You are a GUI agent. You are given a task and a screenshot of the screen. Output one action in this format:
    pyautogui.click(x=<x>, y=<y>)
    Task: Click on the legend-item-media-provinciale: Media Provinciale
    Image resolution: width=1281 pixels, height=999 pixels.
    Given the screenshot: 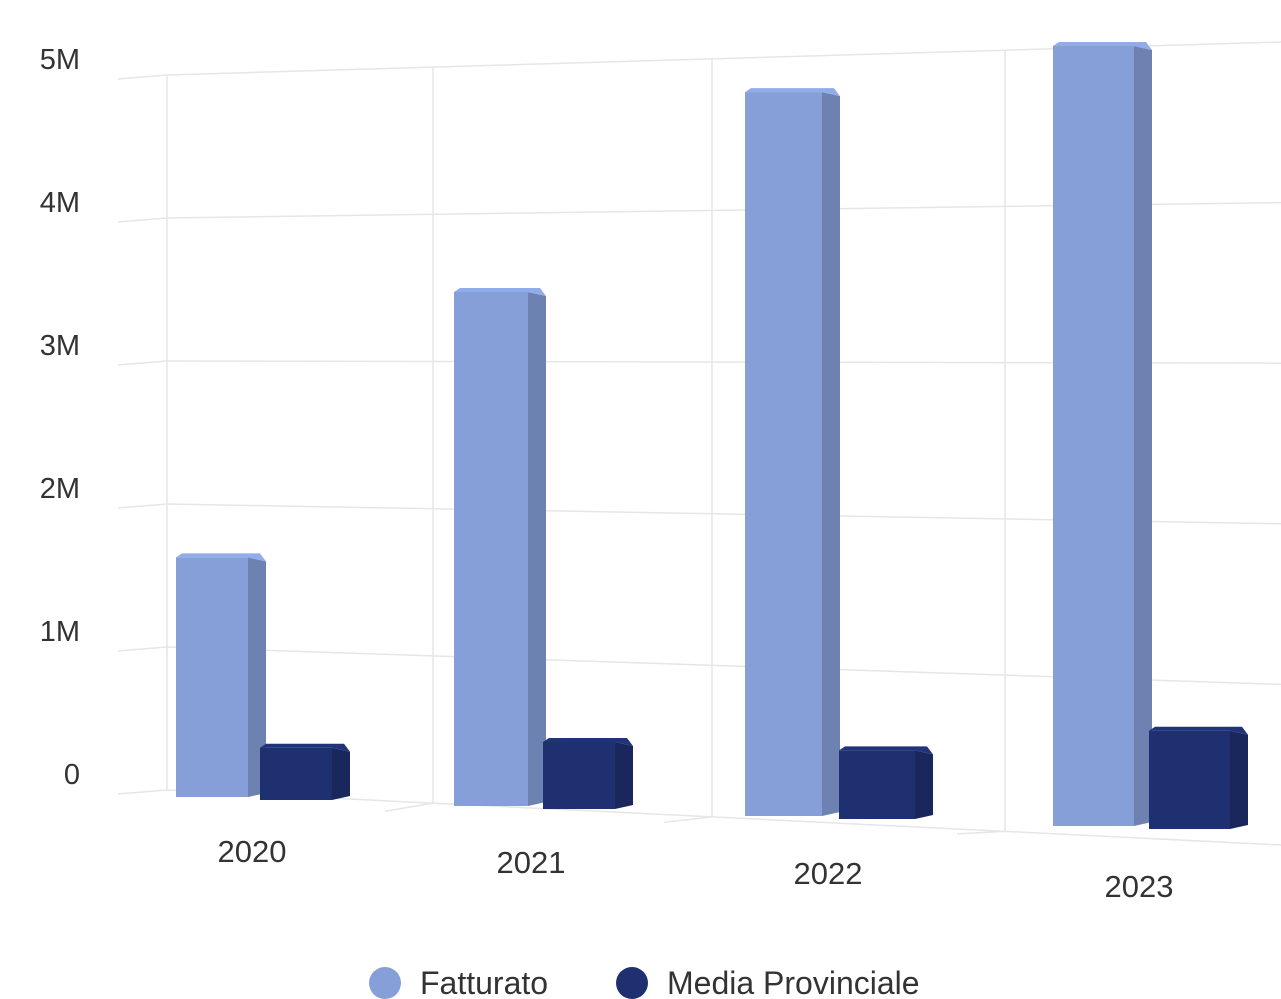 What is the action you would take?
    pyautogui.click(x=768, y=982)
    